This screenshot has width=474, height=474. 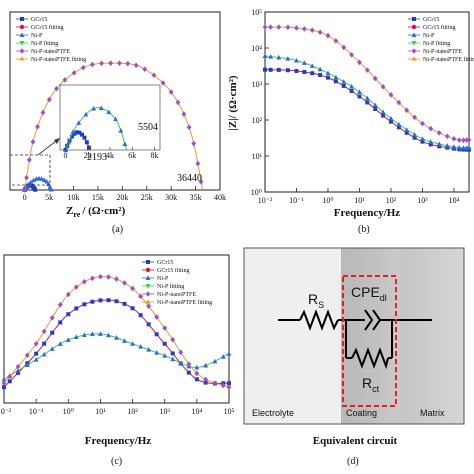 I want to click on legend-marker-gcr15-fitting, so click(x=148, y=270).